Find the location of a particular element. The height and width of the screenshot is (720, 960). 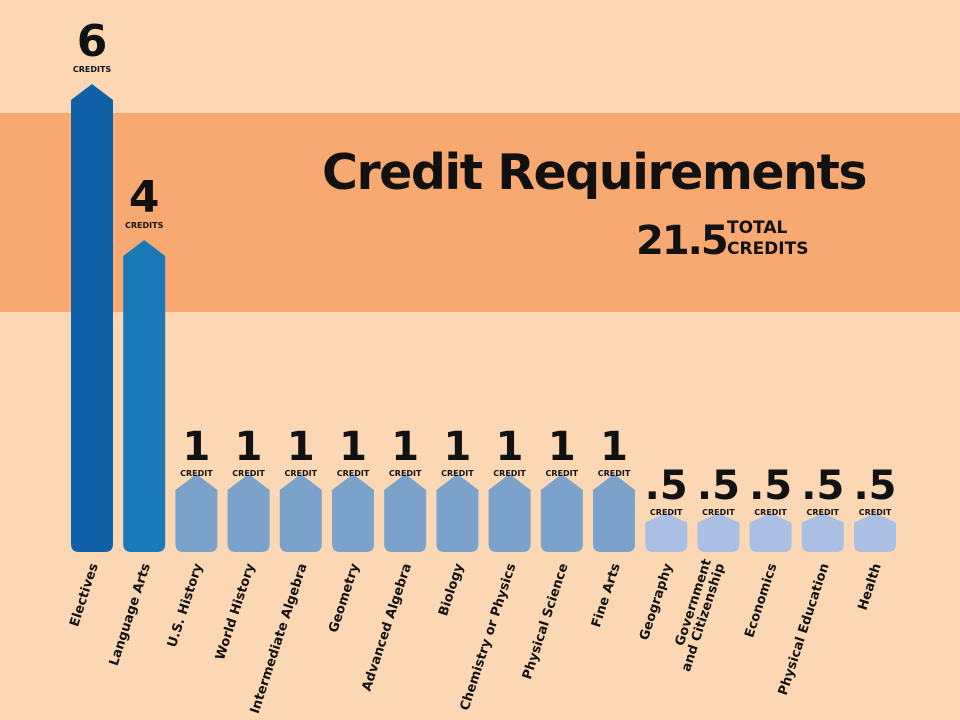

unit-label-11: CREDIT is located at coordinates (666, 512).